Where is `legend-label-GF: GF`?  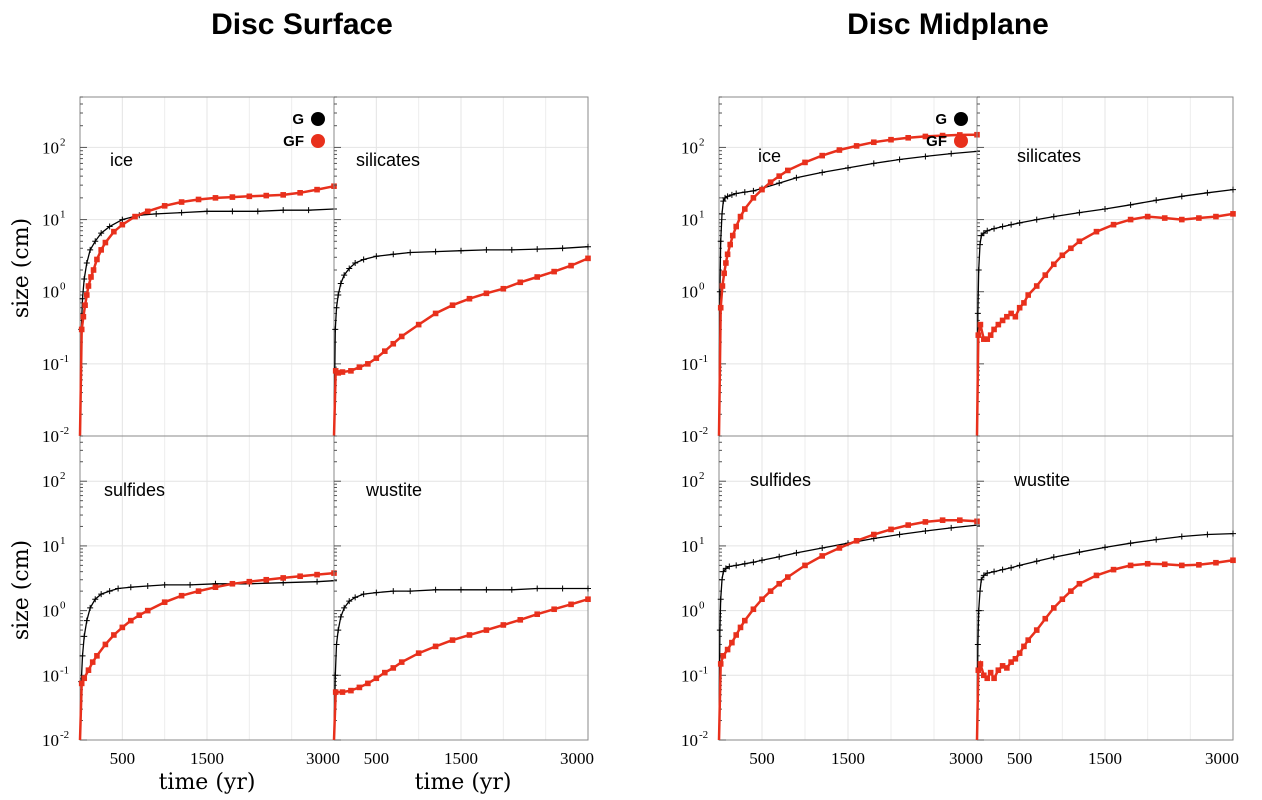
legend-label-GF: GF is located at coordinates (293, 141).